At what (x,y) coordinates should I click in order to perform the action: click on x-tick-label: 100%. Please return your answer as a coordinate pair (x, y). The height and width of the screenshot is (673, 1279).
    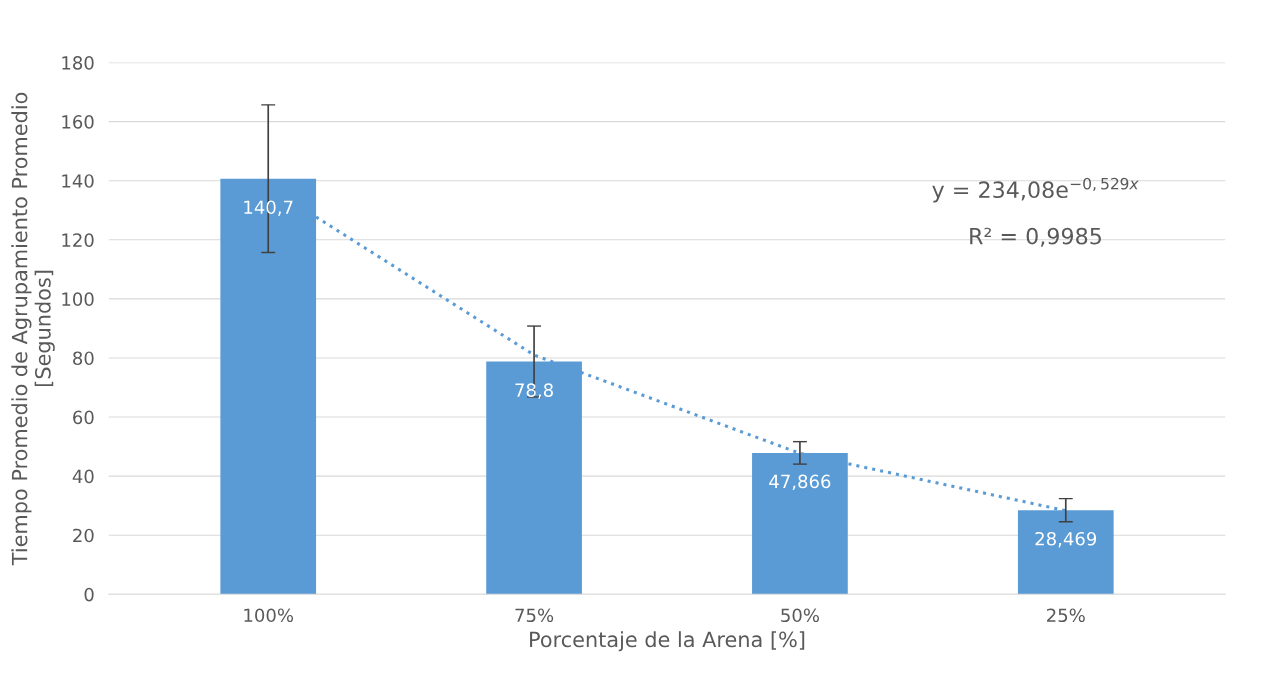
    Looking at the image, I should click on (269, 615).